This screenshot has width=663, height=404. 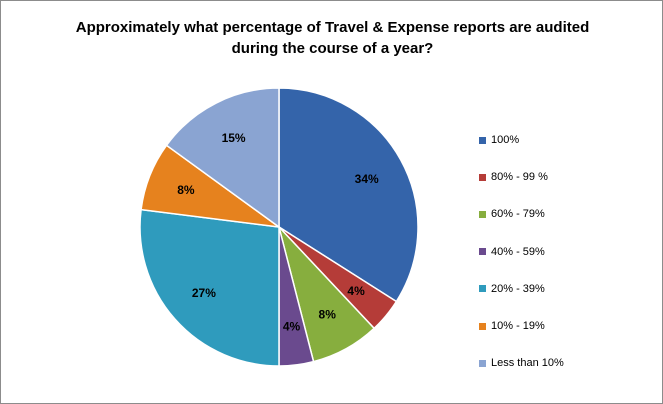 I want to click on legend-item-4: 20% - 39%, so click(x=512, y=289).